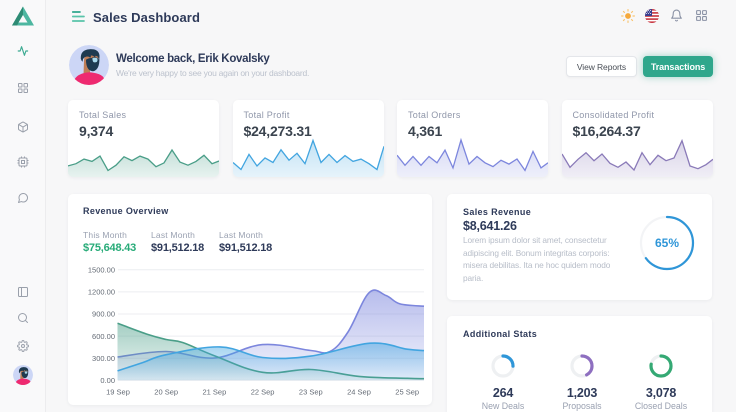  What do you see at coordinates (103, 358) in the screenshot?
I see `svg-text: 300.00` at bounding box center [103, 358].